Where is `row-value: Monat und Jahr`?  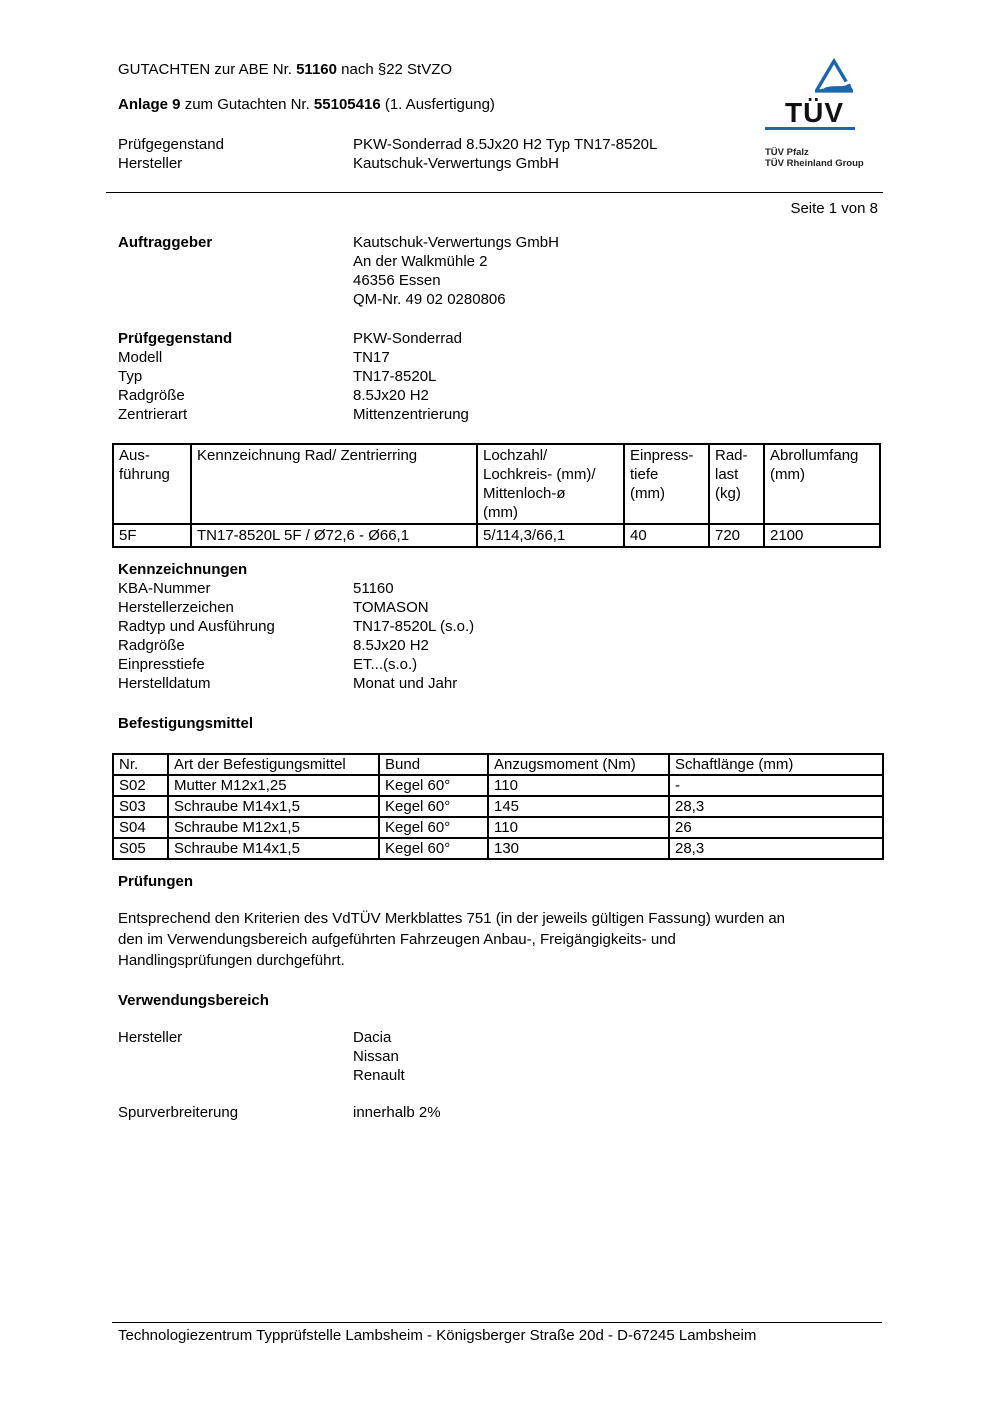
row-value: Monat und Jahr is located at coordinates (405, 683).